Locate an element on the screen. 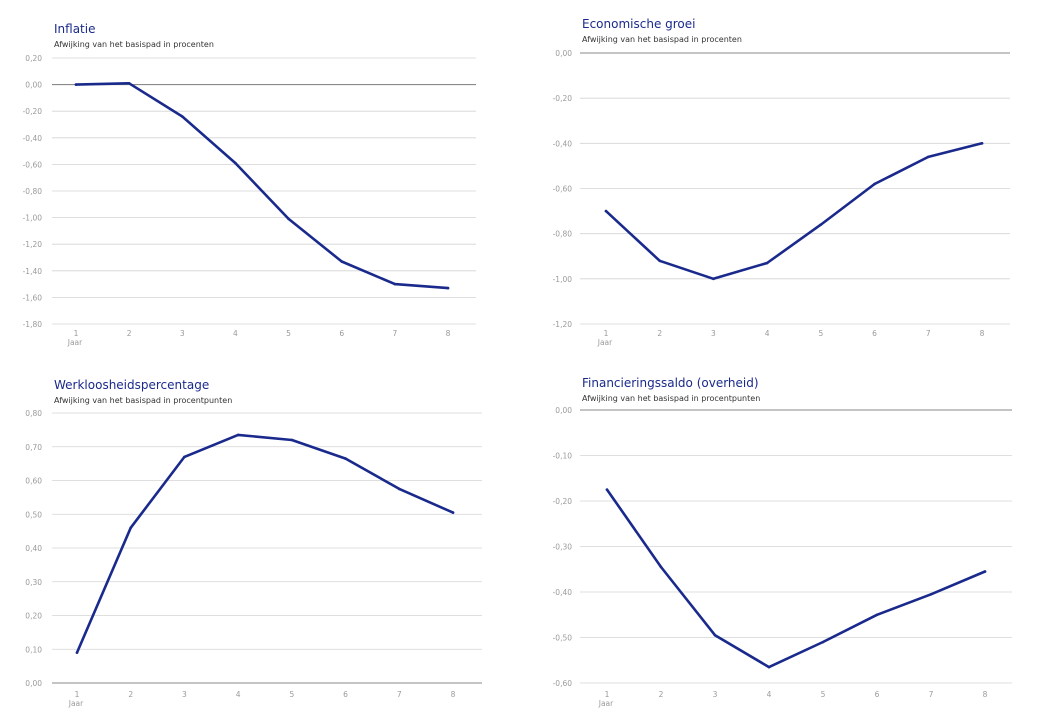  y-tick-label: 0,40 is located at coordinates (33, 548).